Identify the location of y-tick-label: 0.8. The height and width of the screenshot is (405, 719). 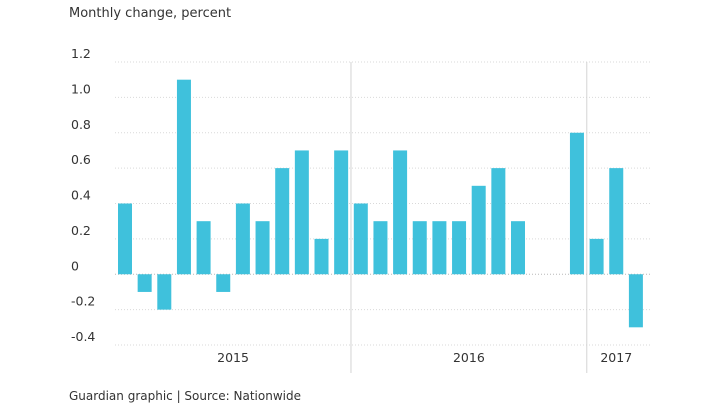
(81, 124).